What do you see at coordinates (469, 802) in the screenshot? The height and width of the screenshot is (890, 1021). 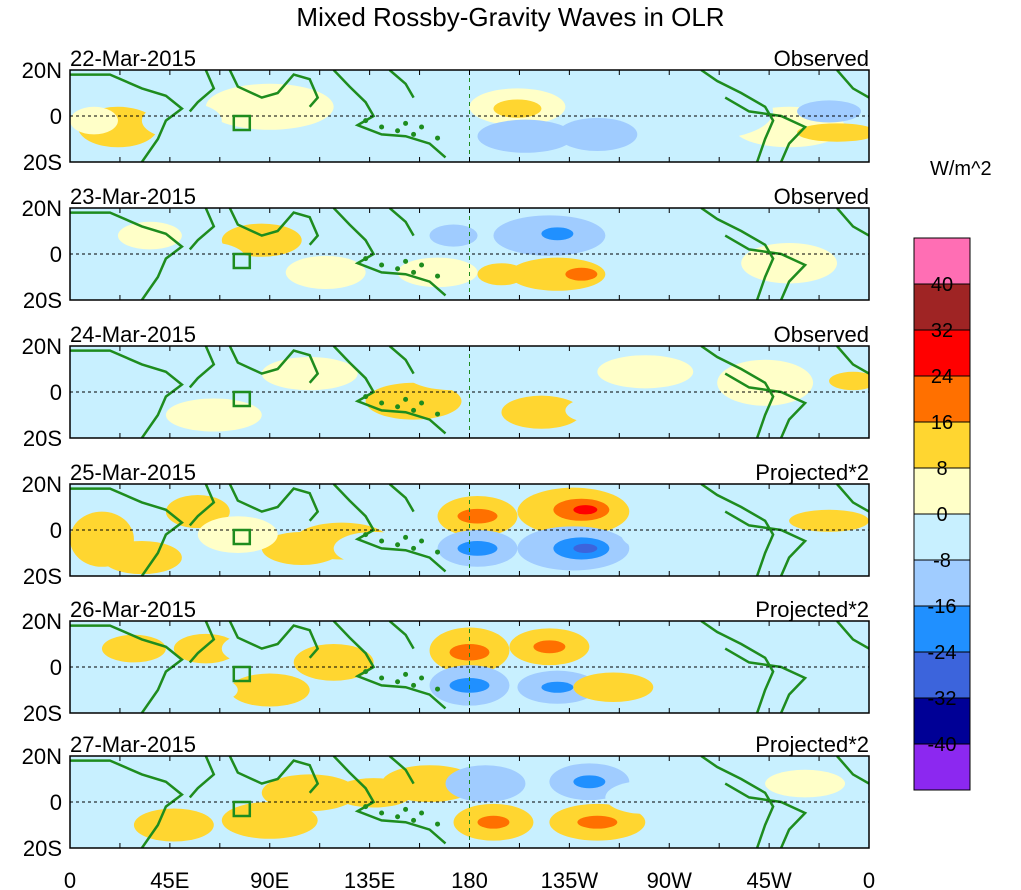 I see `olr-field` at bounding box center [469, 802].